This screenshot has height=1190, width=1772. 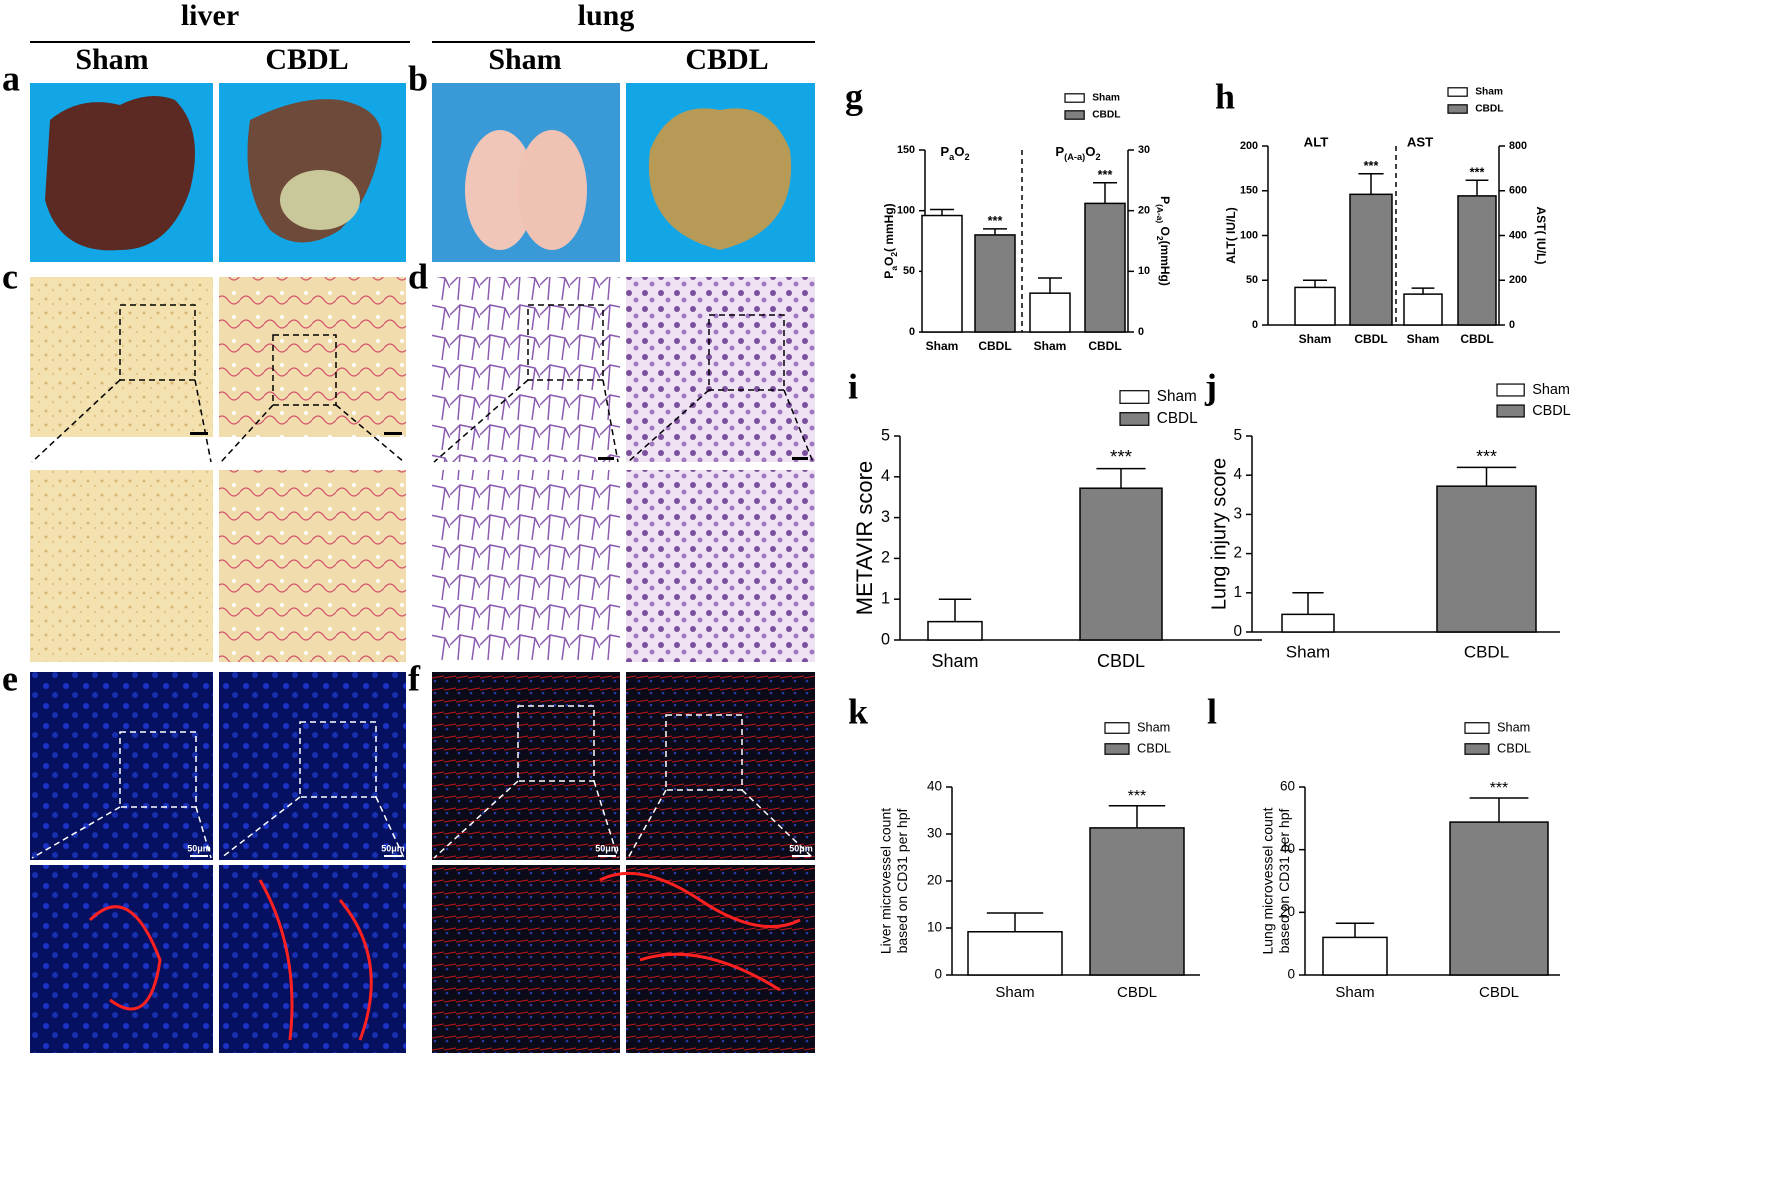 I want to click on y-axis-label-part: 2, so click(x=894, y=254).